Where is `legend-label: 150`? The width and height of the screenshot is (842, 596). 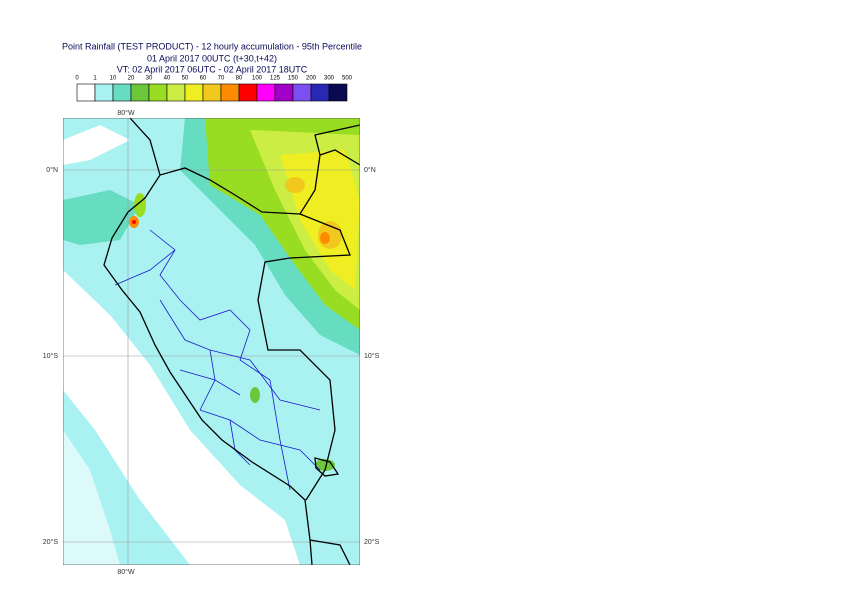
legend-label: 150 is located at coordinates (293, 79).